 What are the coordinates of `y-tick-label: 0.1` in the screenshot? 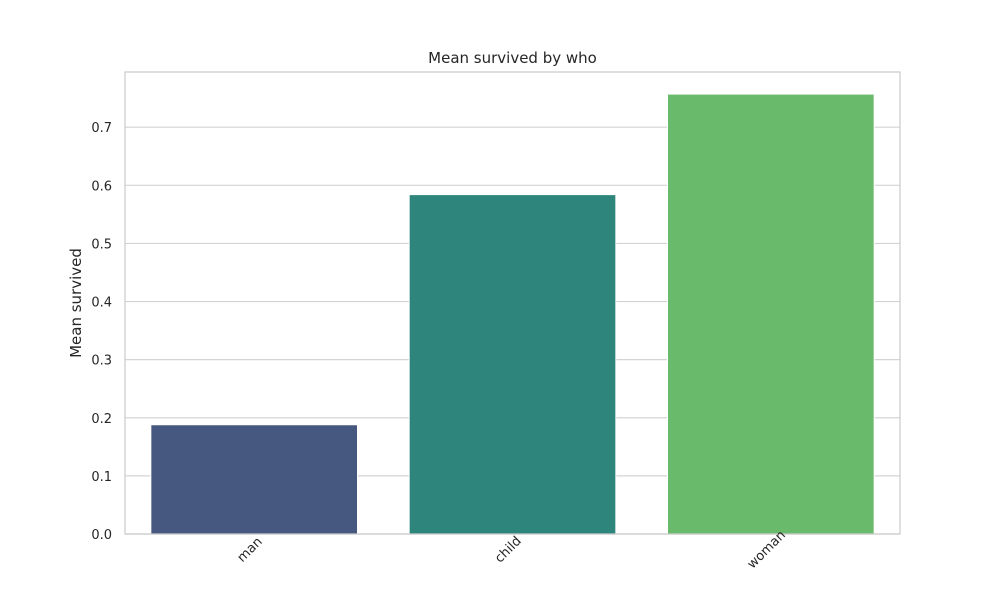 It's located at (101, 477).